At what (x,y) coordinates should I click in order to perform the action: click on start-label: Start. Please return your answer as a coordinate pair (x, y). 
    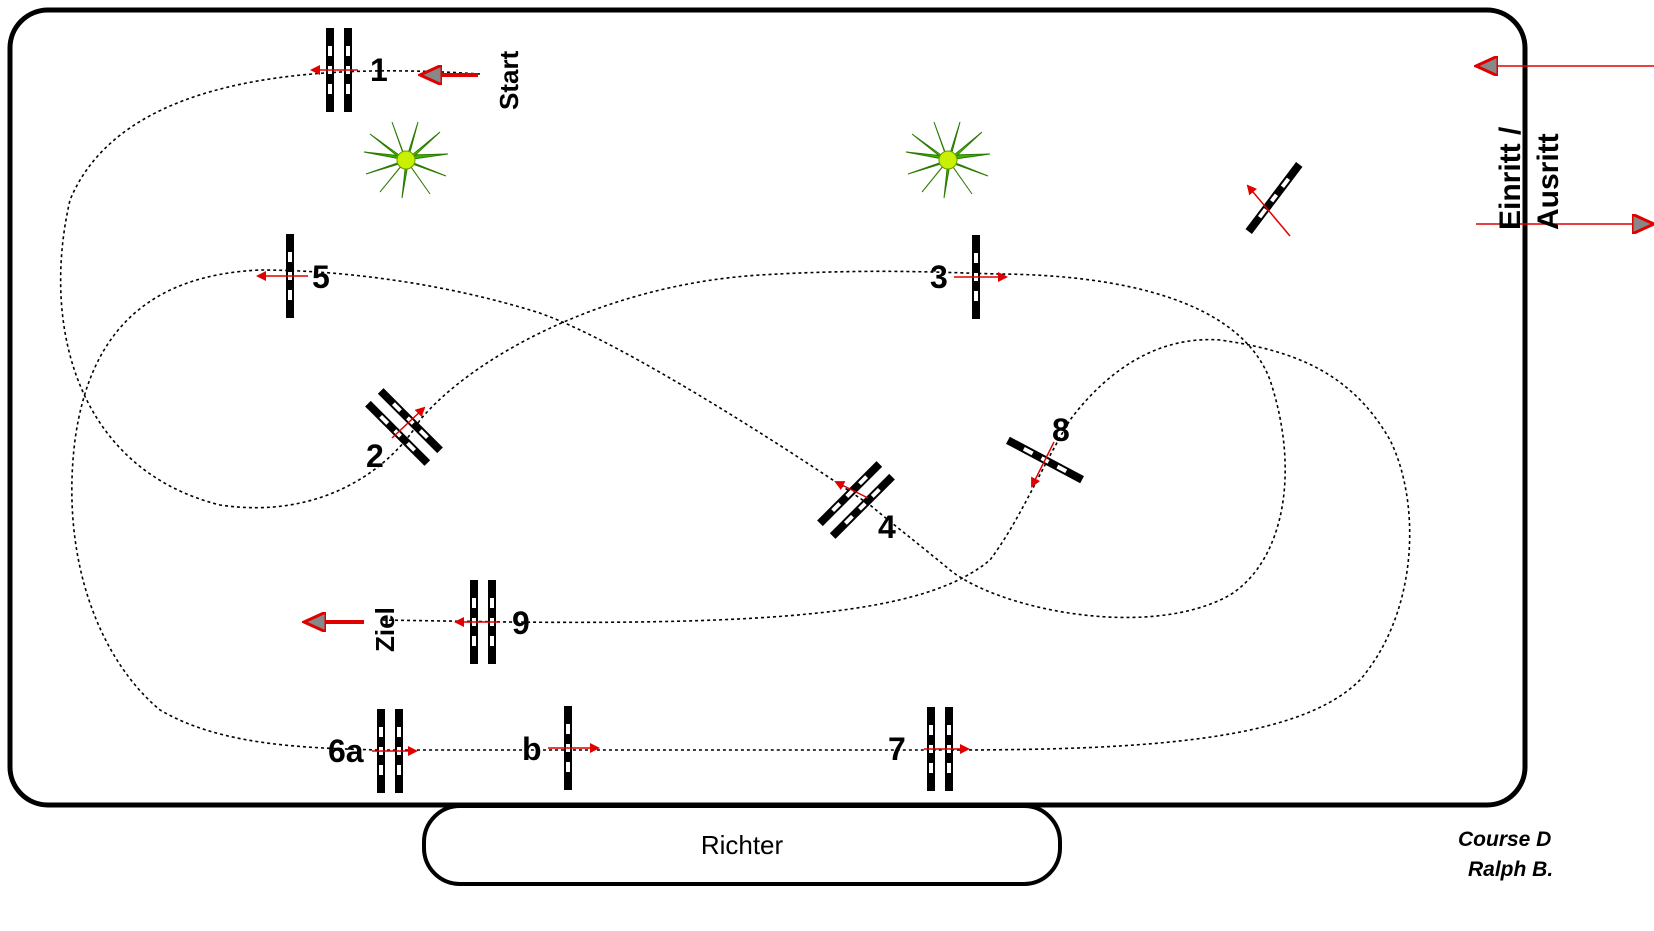
    Looking at the image, I should click on (509, 80).